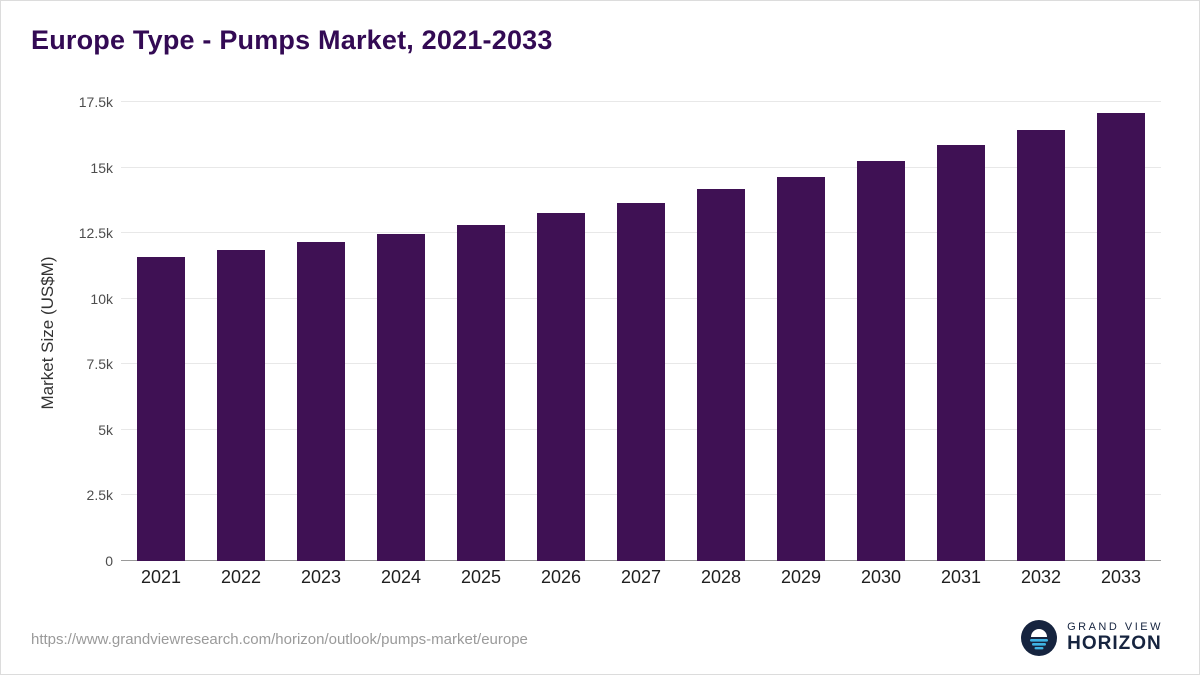 The image size is (1200, 675). I want to click on y-tick-label: 7.5k, so click(99, 364).